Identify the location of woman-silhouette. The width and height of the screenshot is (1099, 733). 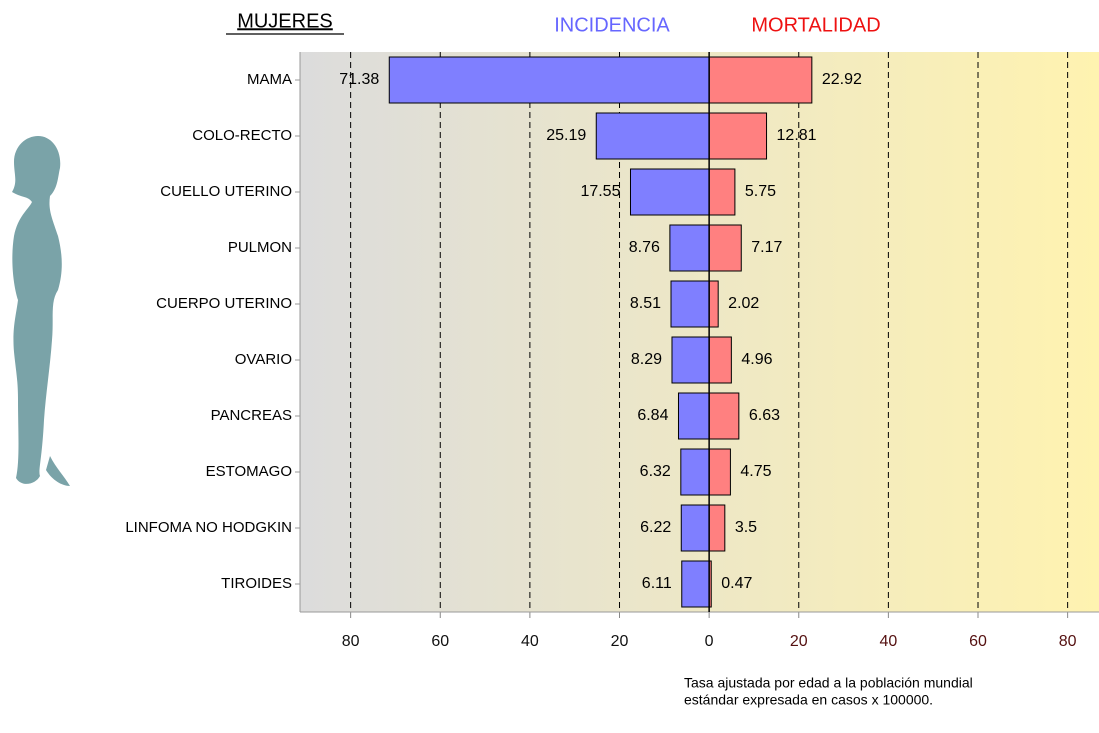
(41, 311).